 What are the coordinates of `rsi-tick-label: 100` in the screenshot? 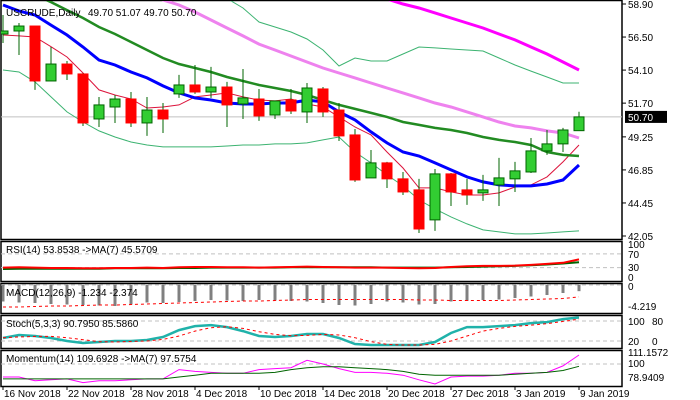 It's located at (636, 245).